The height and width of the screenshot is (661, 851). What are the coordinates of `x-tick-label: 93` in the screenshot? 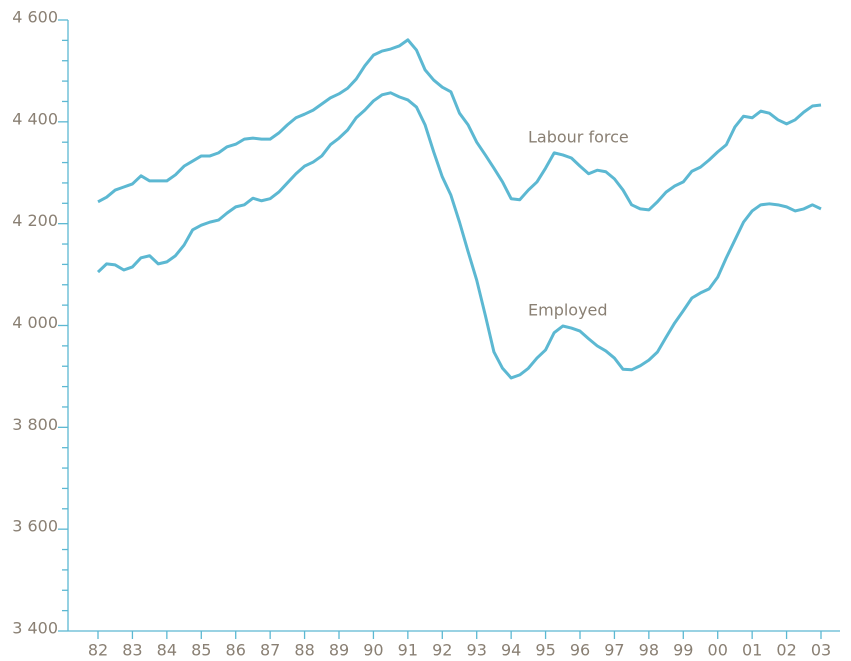 It's located at (477, 650).